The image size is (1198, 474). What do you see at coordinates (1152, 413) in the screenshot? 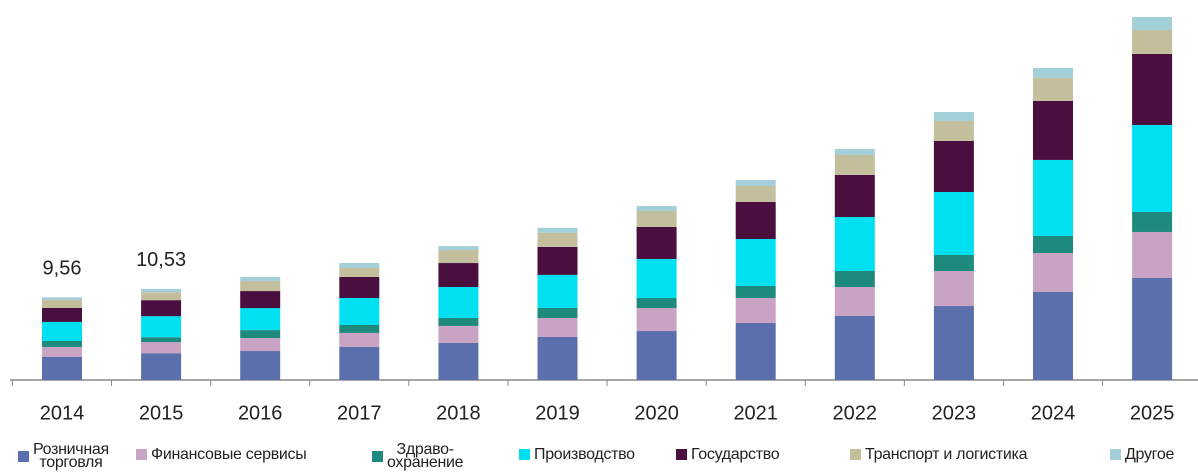
I see `x-tick-label: 2025` at bounding box center [1152, 413].